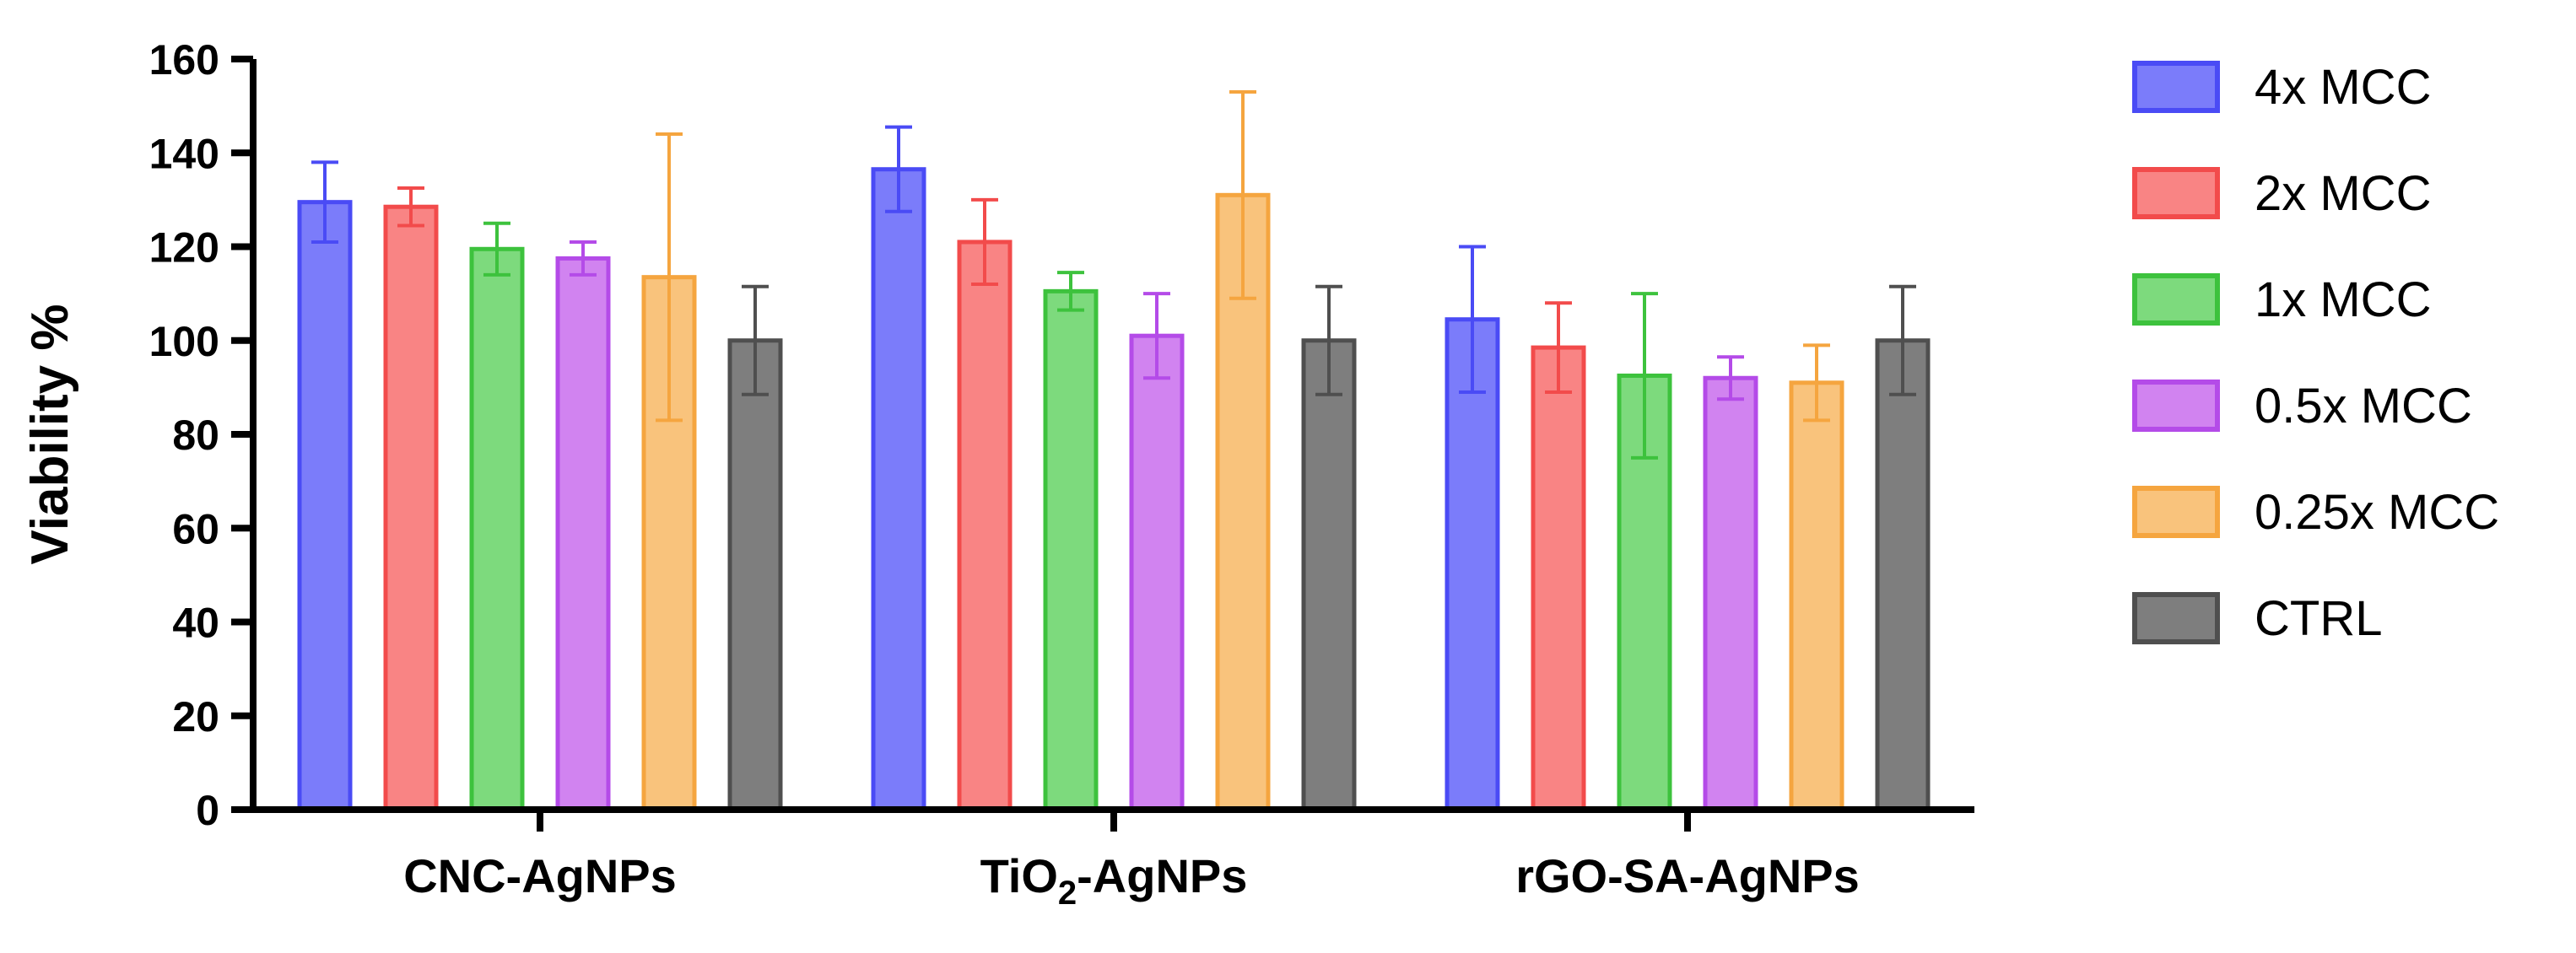 This screenshot has height=953, width=2576. I want to click on error-bar-cnc-agnps-1x-mcc, so click(496, 249).